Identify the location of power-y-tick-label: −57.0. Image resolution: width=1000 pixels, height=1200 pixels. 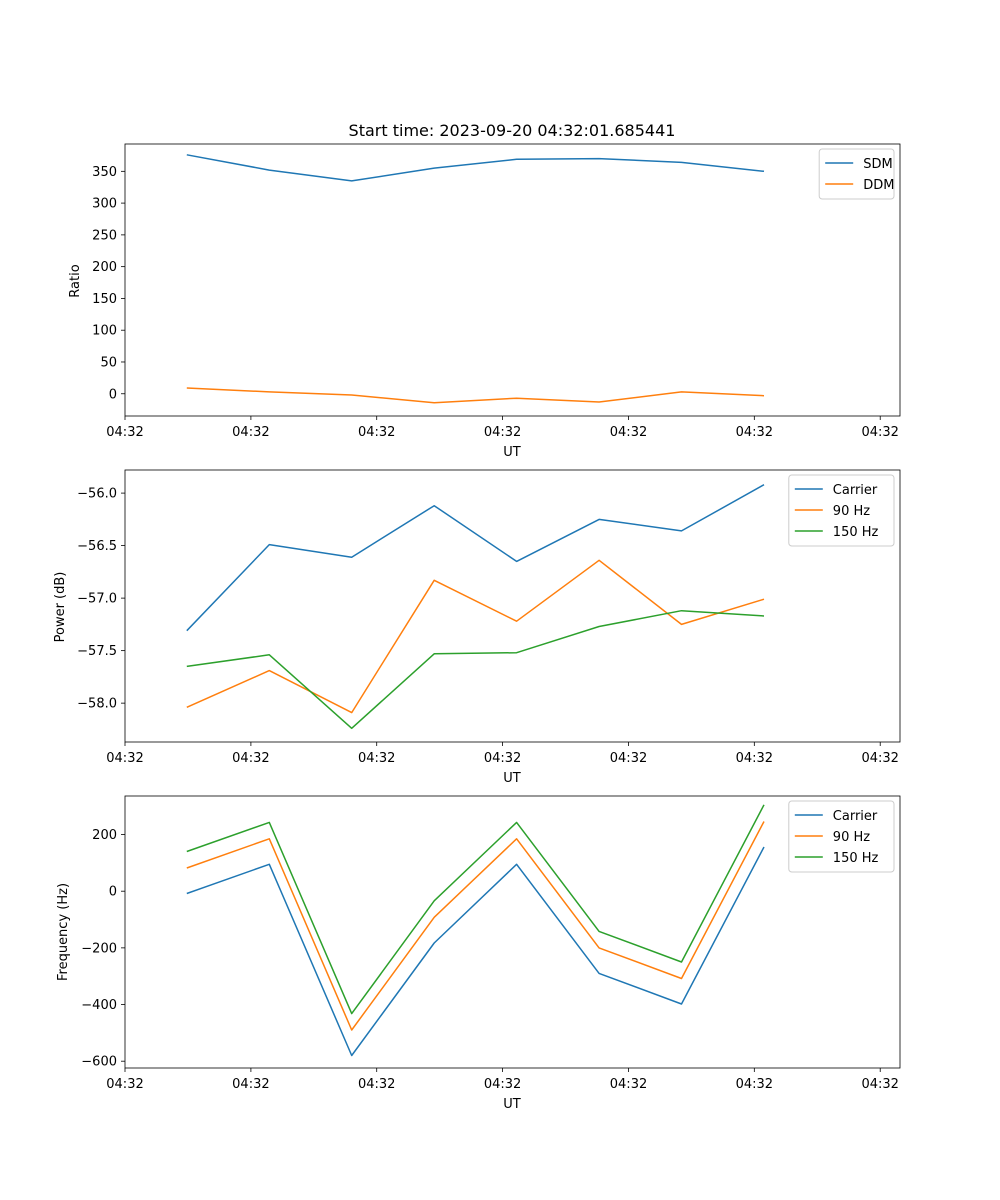
(97, 599).